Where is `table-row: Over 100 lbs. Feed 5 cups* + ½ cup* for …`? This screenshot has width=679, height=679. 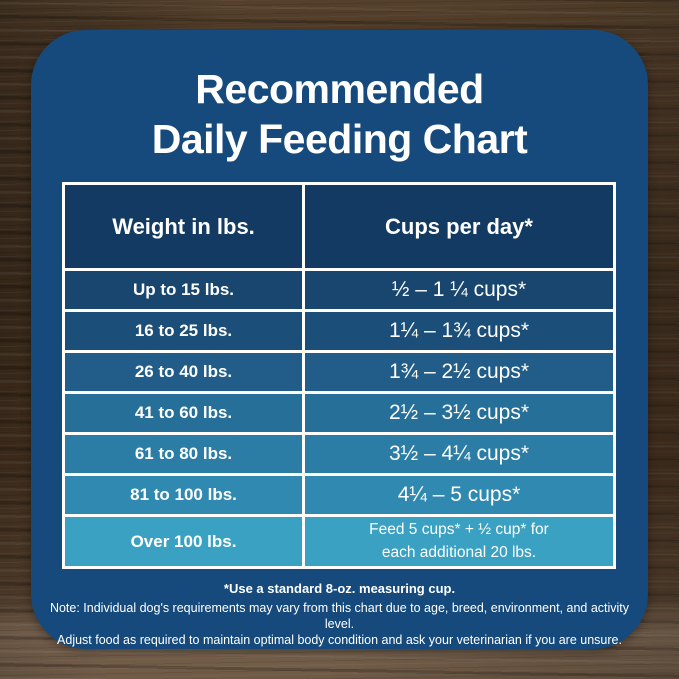
table-row: Over 100 lbs. Feed 5 cups* + ½ cup* for … is located at coordinates (339, 541).